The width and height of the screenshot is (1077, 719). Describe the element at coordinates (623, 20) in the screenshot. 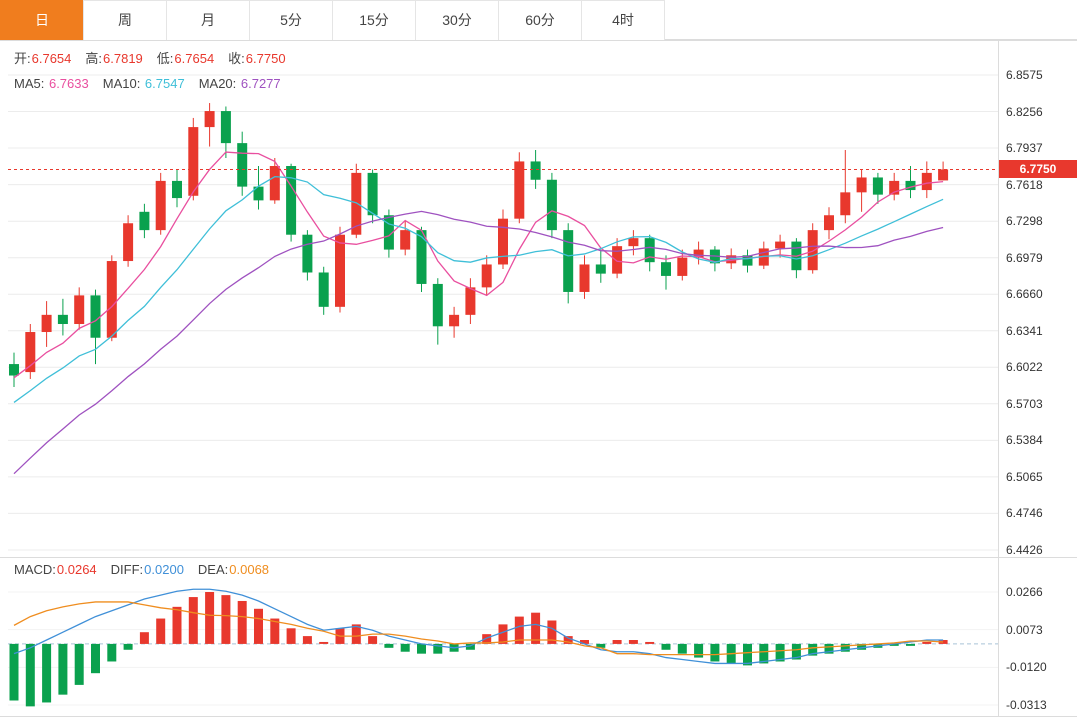

I see `tab-4时: 4时` at that location.